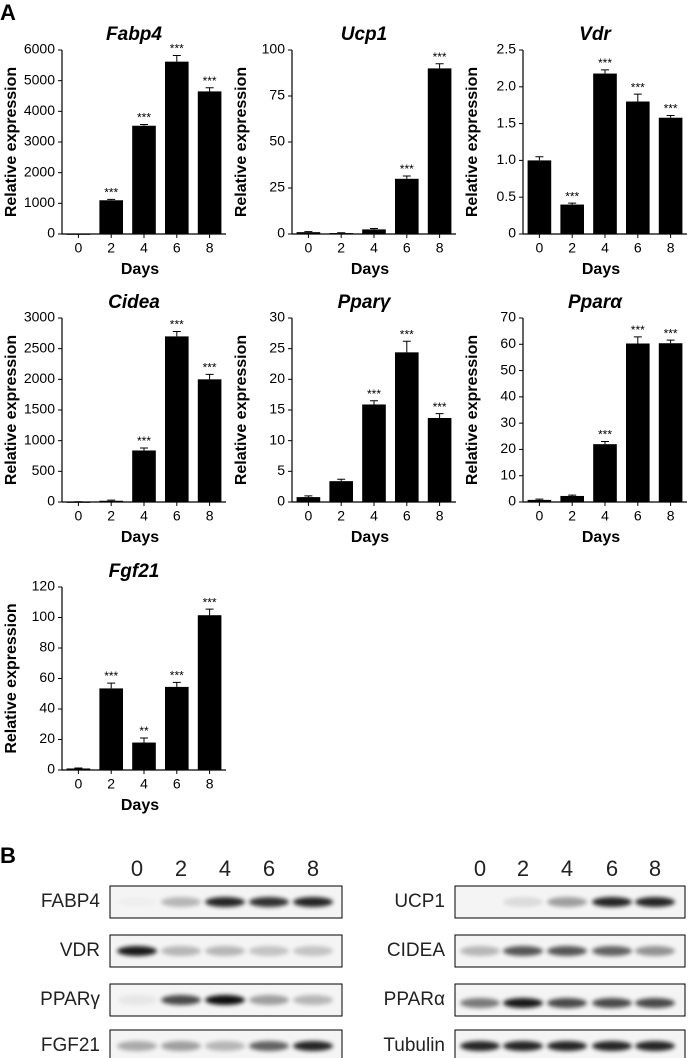 This screenshot has height=1058, width=690. I want to click on protein-label: UCP1, so click(419, 901).